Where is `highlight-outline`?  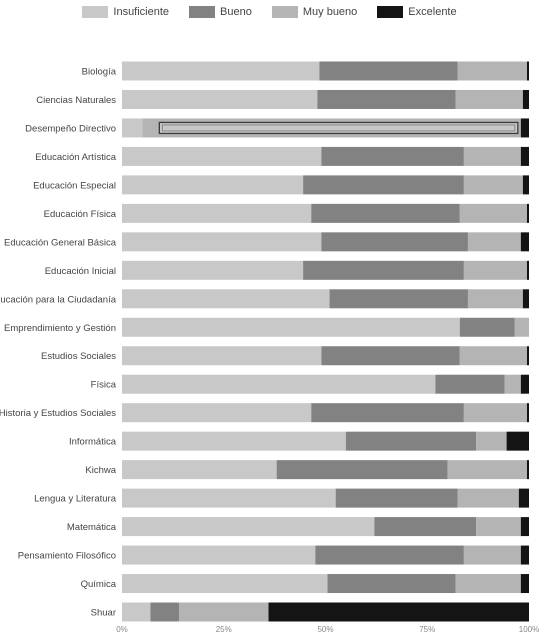 highlight-outline is located at coordinates (338, 128).